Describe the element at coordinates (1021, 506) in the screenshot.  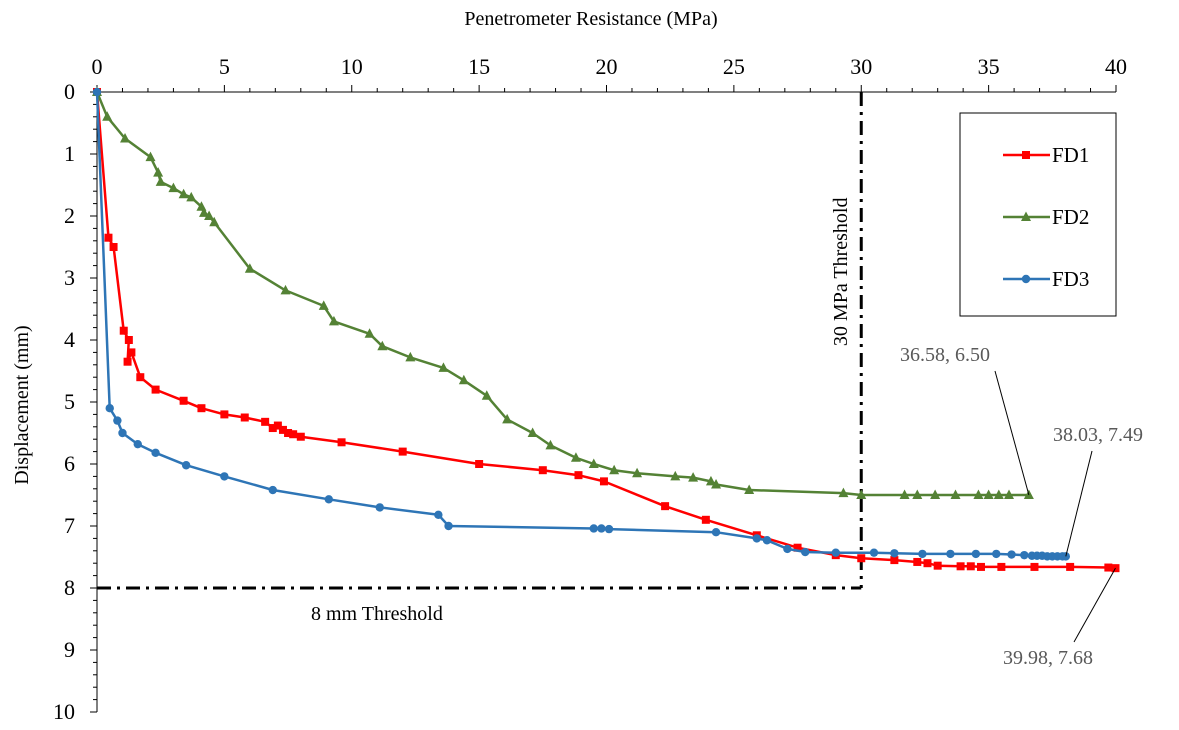
I see `annotation-layer: 36.58, 6.50 38.03, 7.49 39.98, 7.68` at that location.